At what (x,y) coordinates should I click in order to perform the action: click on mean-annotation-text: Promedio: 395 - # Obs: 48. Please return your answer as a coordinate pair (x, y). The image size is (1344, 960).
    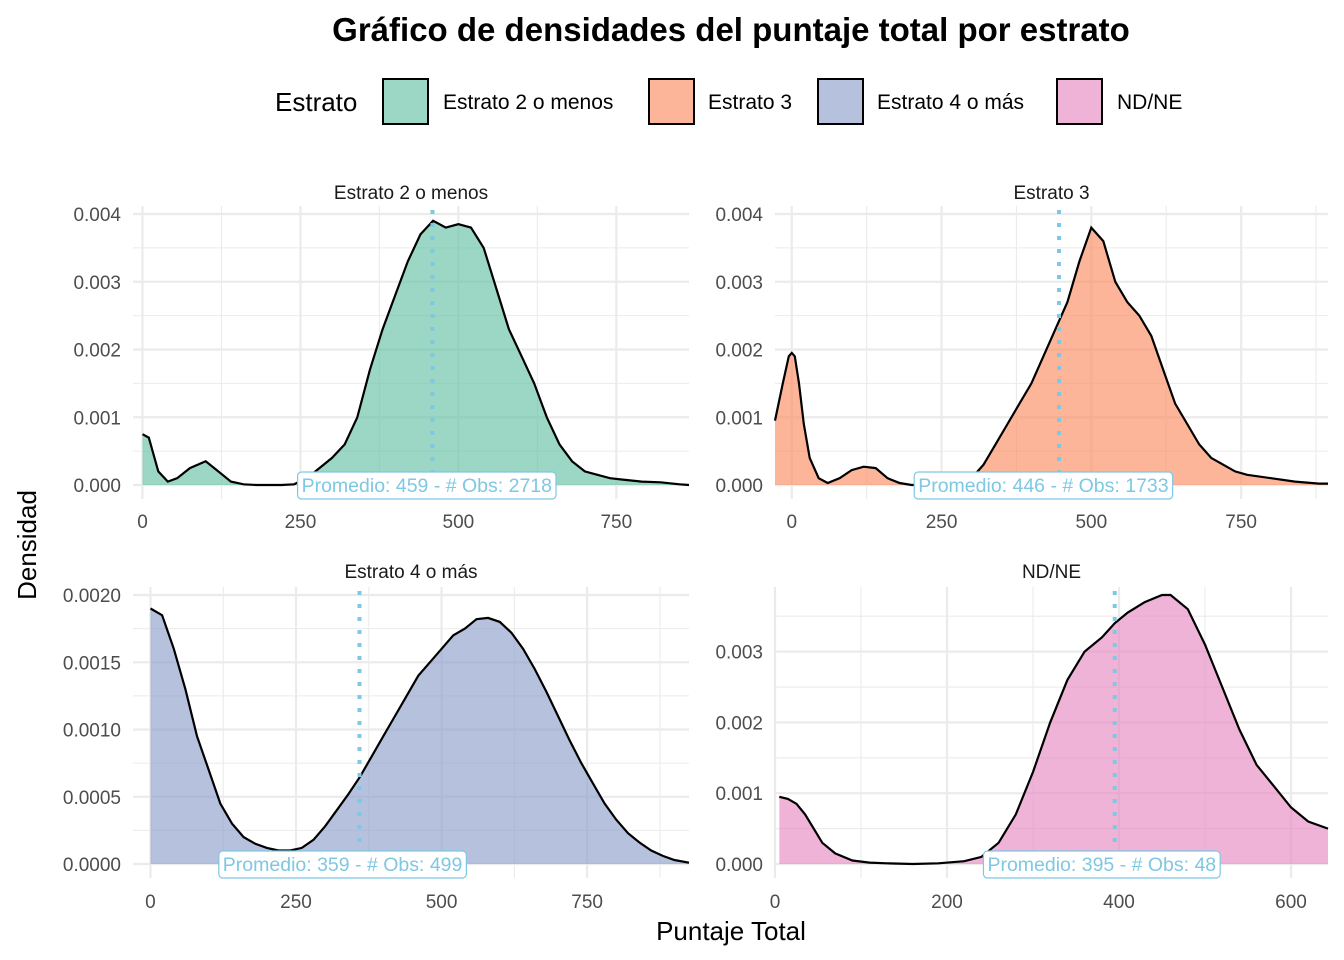
    Looking at the image, I should click on (1101, 865).